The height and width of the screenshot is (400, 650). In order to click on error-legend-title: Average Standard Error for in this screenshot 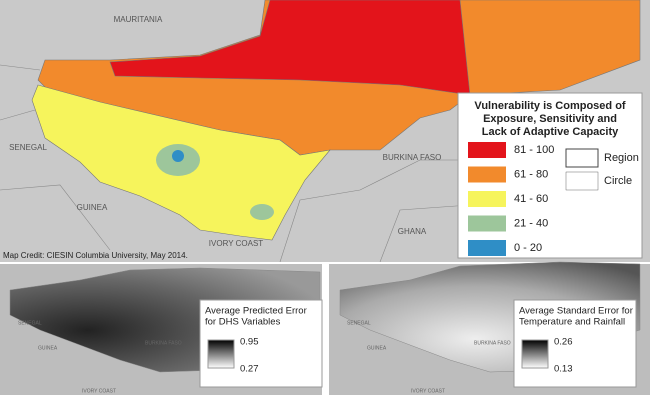, I will do `click(576, 311)`.